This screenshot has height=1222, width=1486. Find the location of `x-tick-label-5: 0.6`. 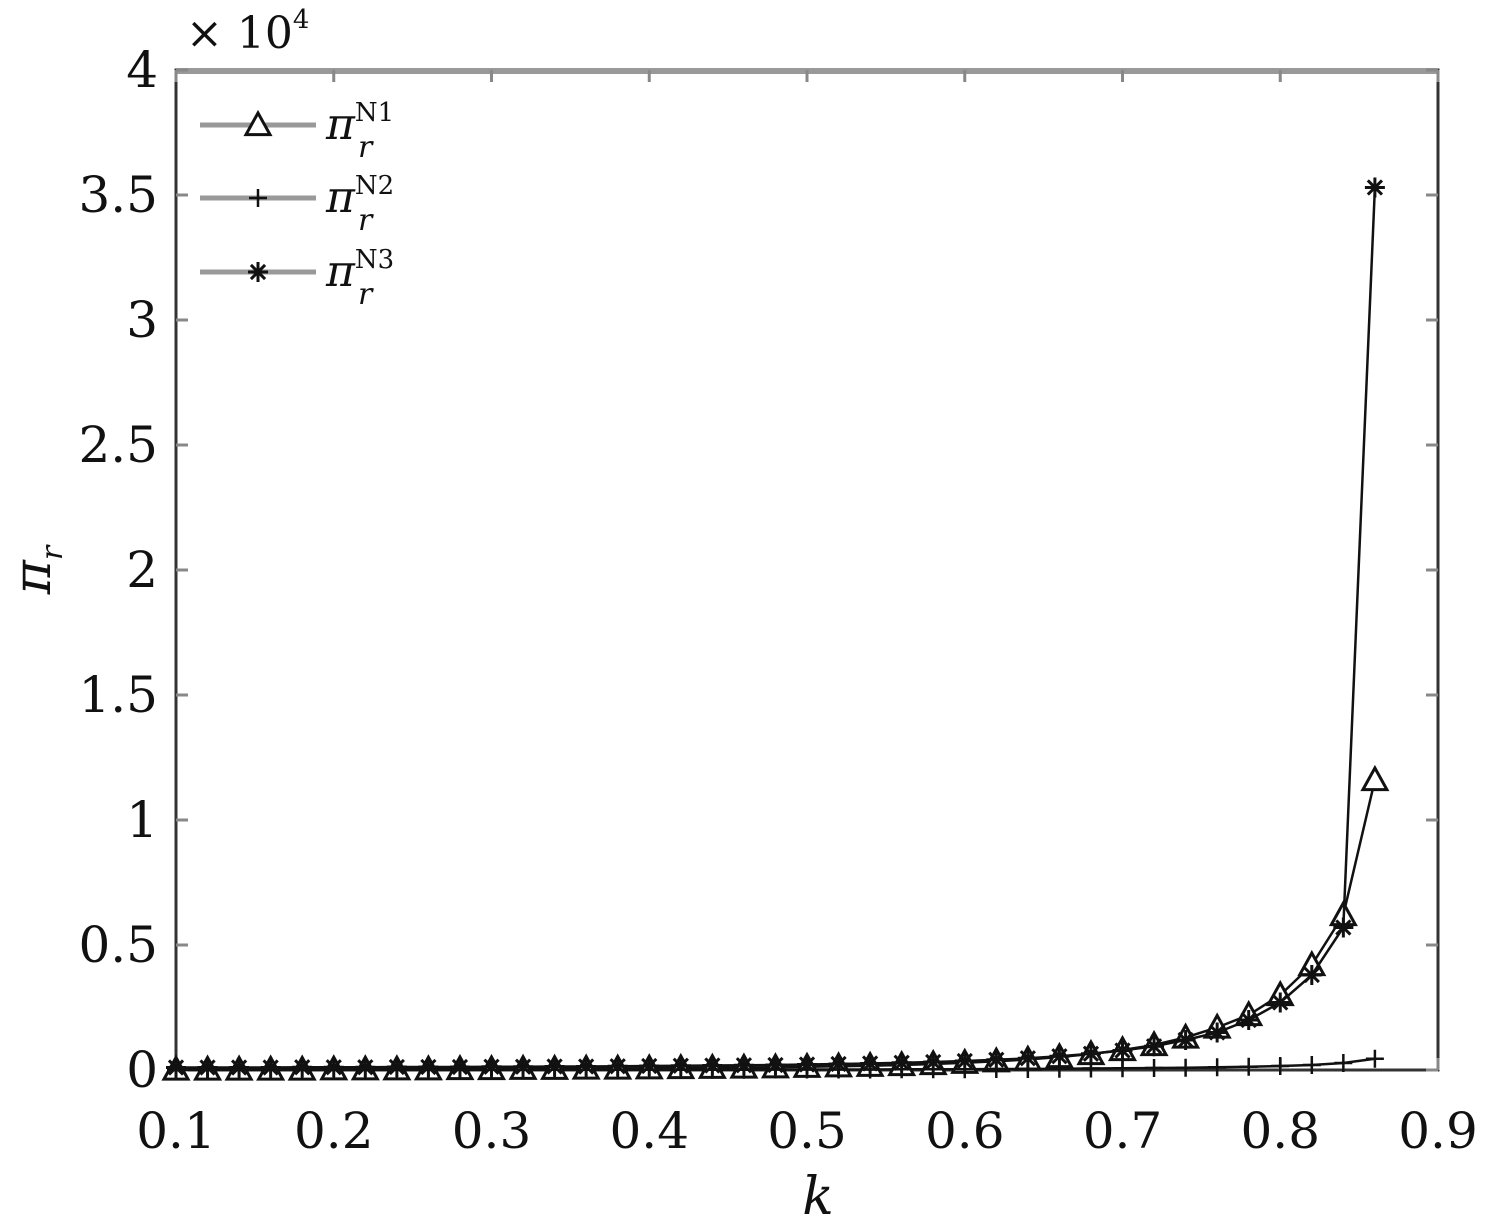

x-tick-label-5: 0.6 is located at coordinates (965, 1131).